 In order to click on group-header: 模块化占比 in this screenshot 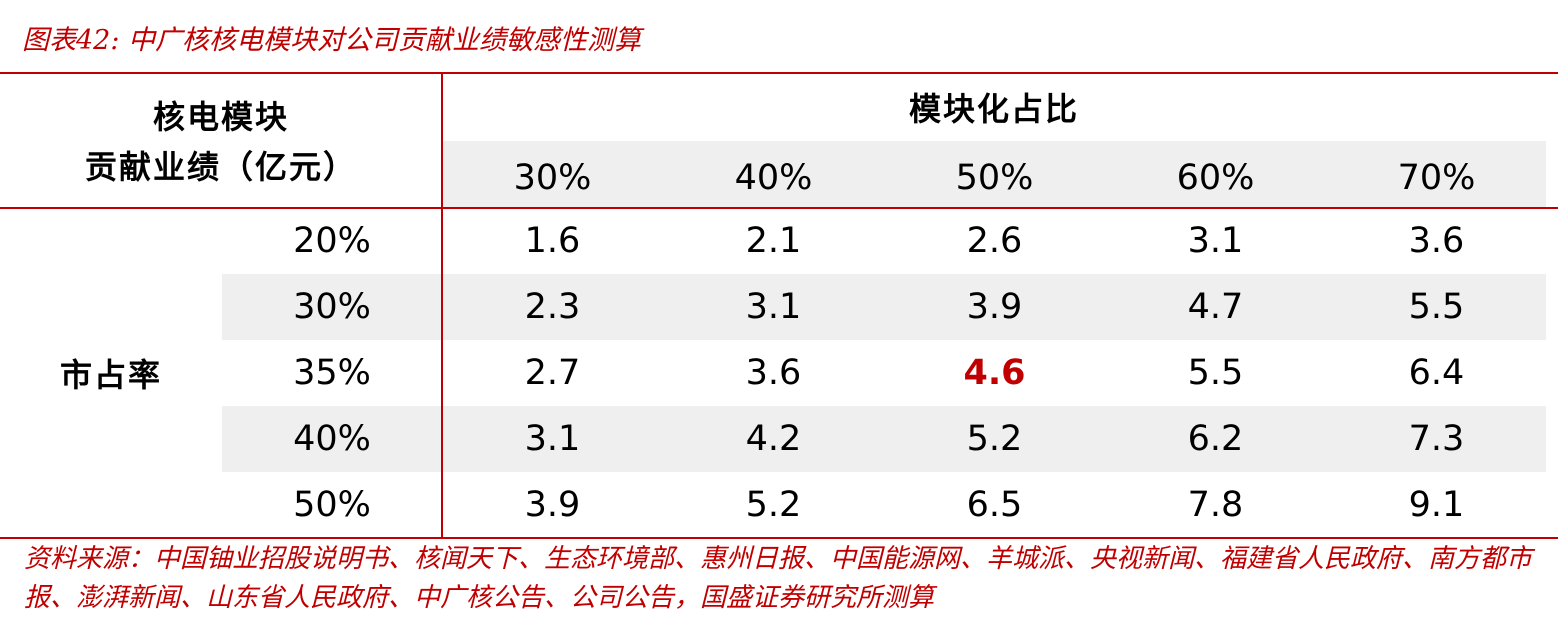, I will do `click(993, 109)`.